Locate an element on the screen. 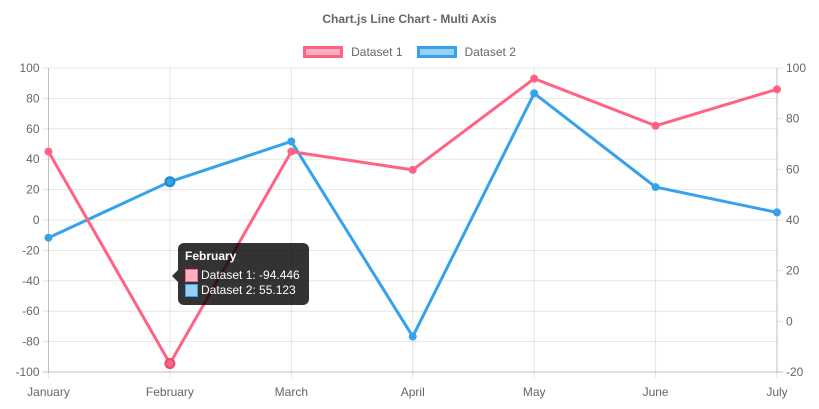 The width and height of the screenshot is (819, 409). y-axis-left-tick-label: 100 is located at coordinates (29, 68).